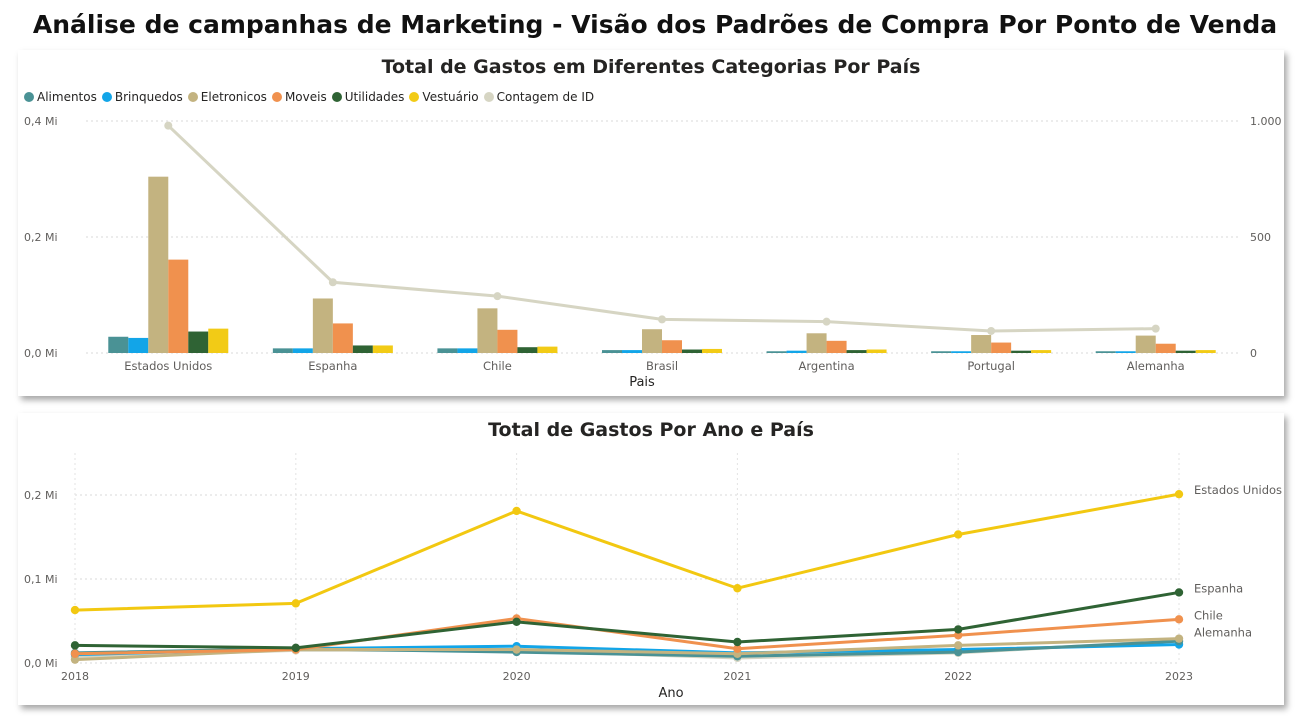 This screenshot has height=716, width=1310. I want to click on legend-item: Eletronicos, so click(227, 97).